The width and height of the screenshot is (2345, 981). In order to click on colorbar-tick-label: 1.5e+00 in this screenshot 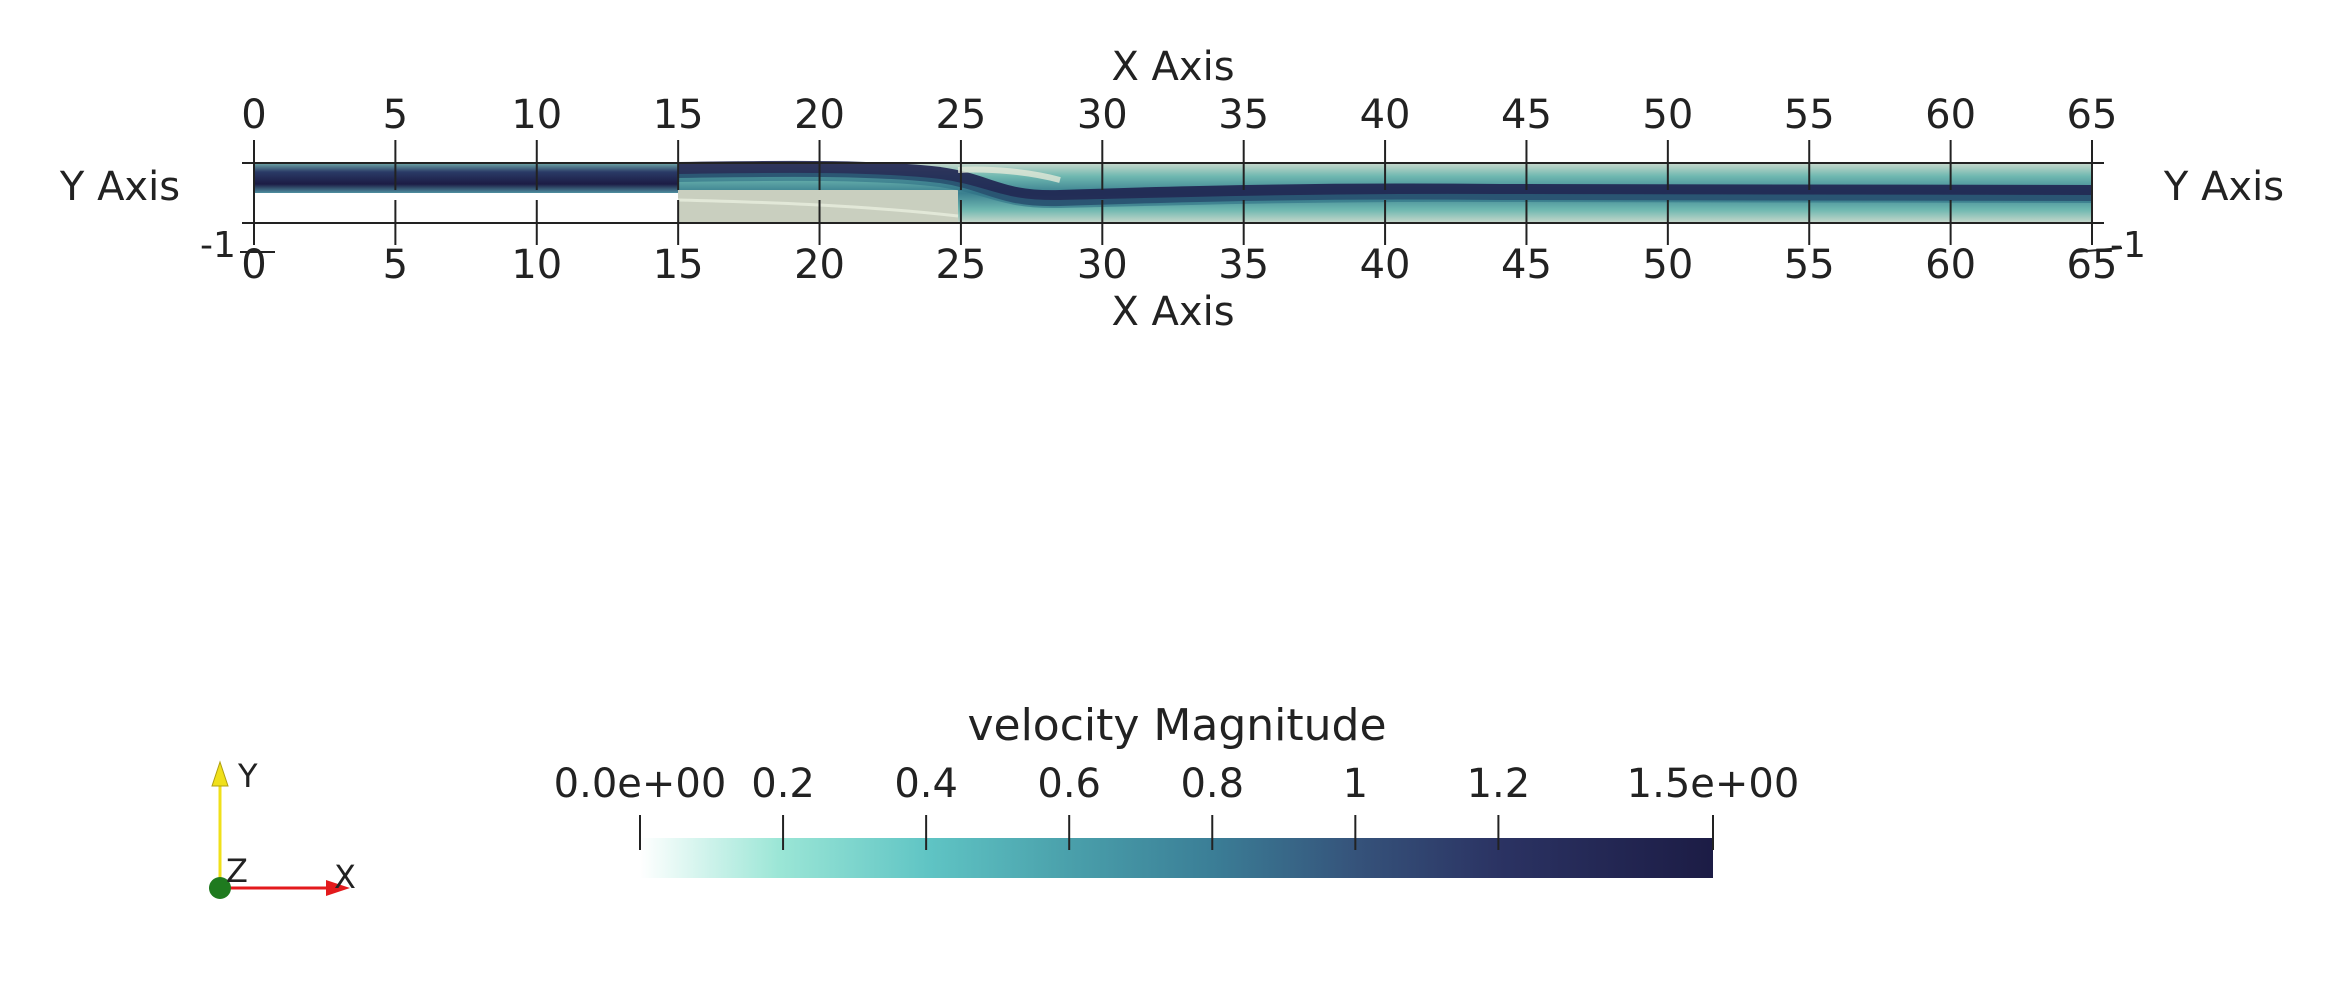, I will do `click(1713, 784)`.